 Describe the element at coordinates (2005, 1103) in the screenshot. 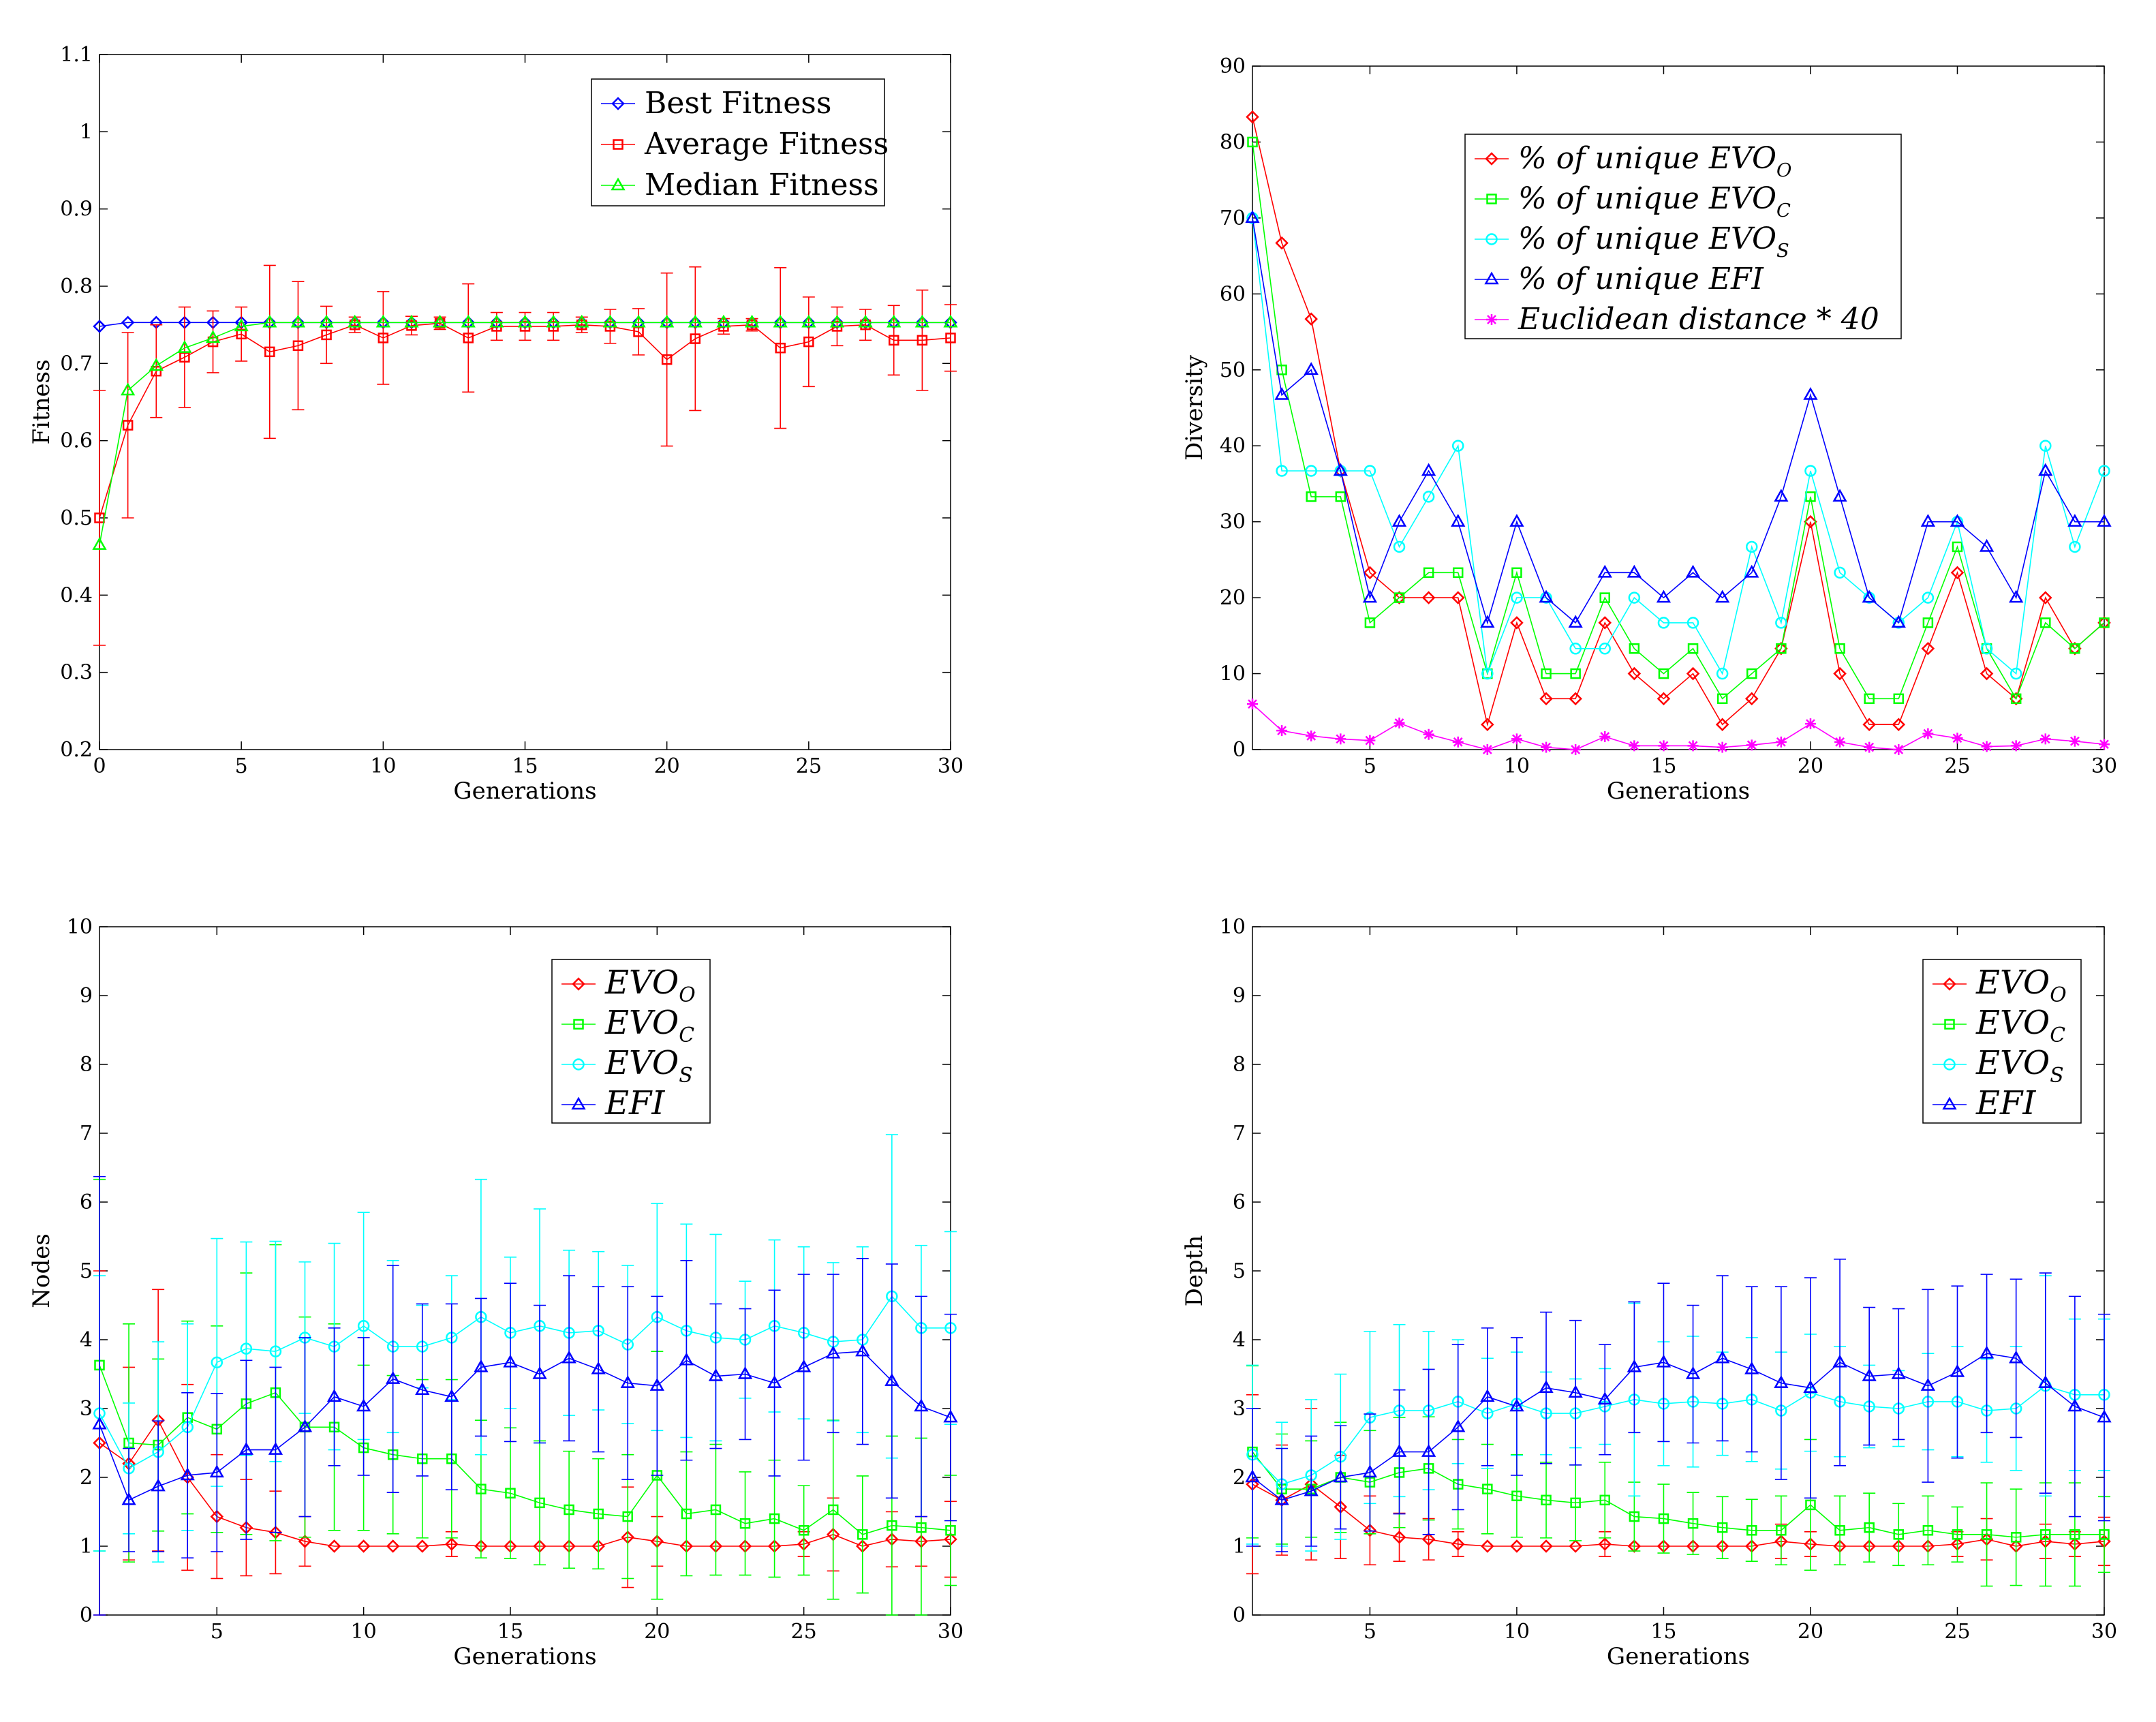

I see `legend-label: EFI` at that location.